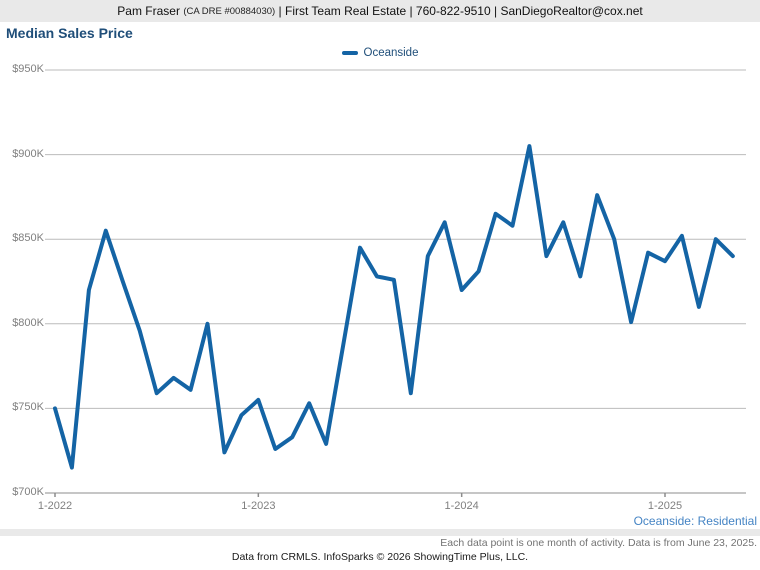 The width and height of the screenshot is (760, 570). Describe the element at coordinates (258, 506) in the screenshot. I see `x-axis-tick-label: 1-2023` at that location.